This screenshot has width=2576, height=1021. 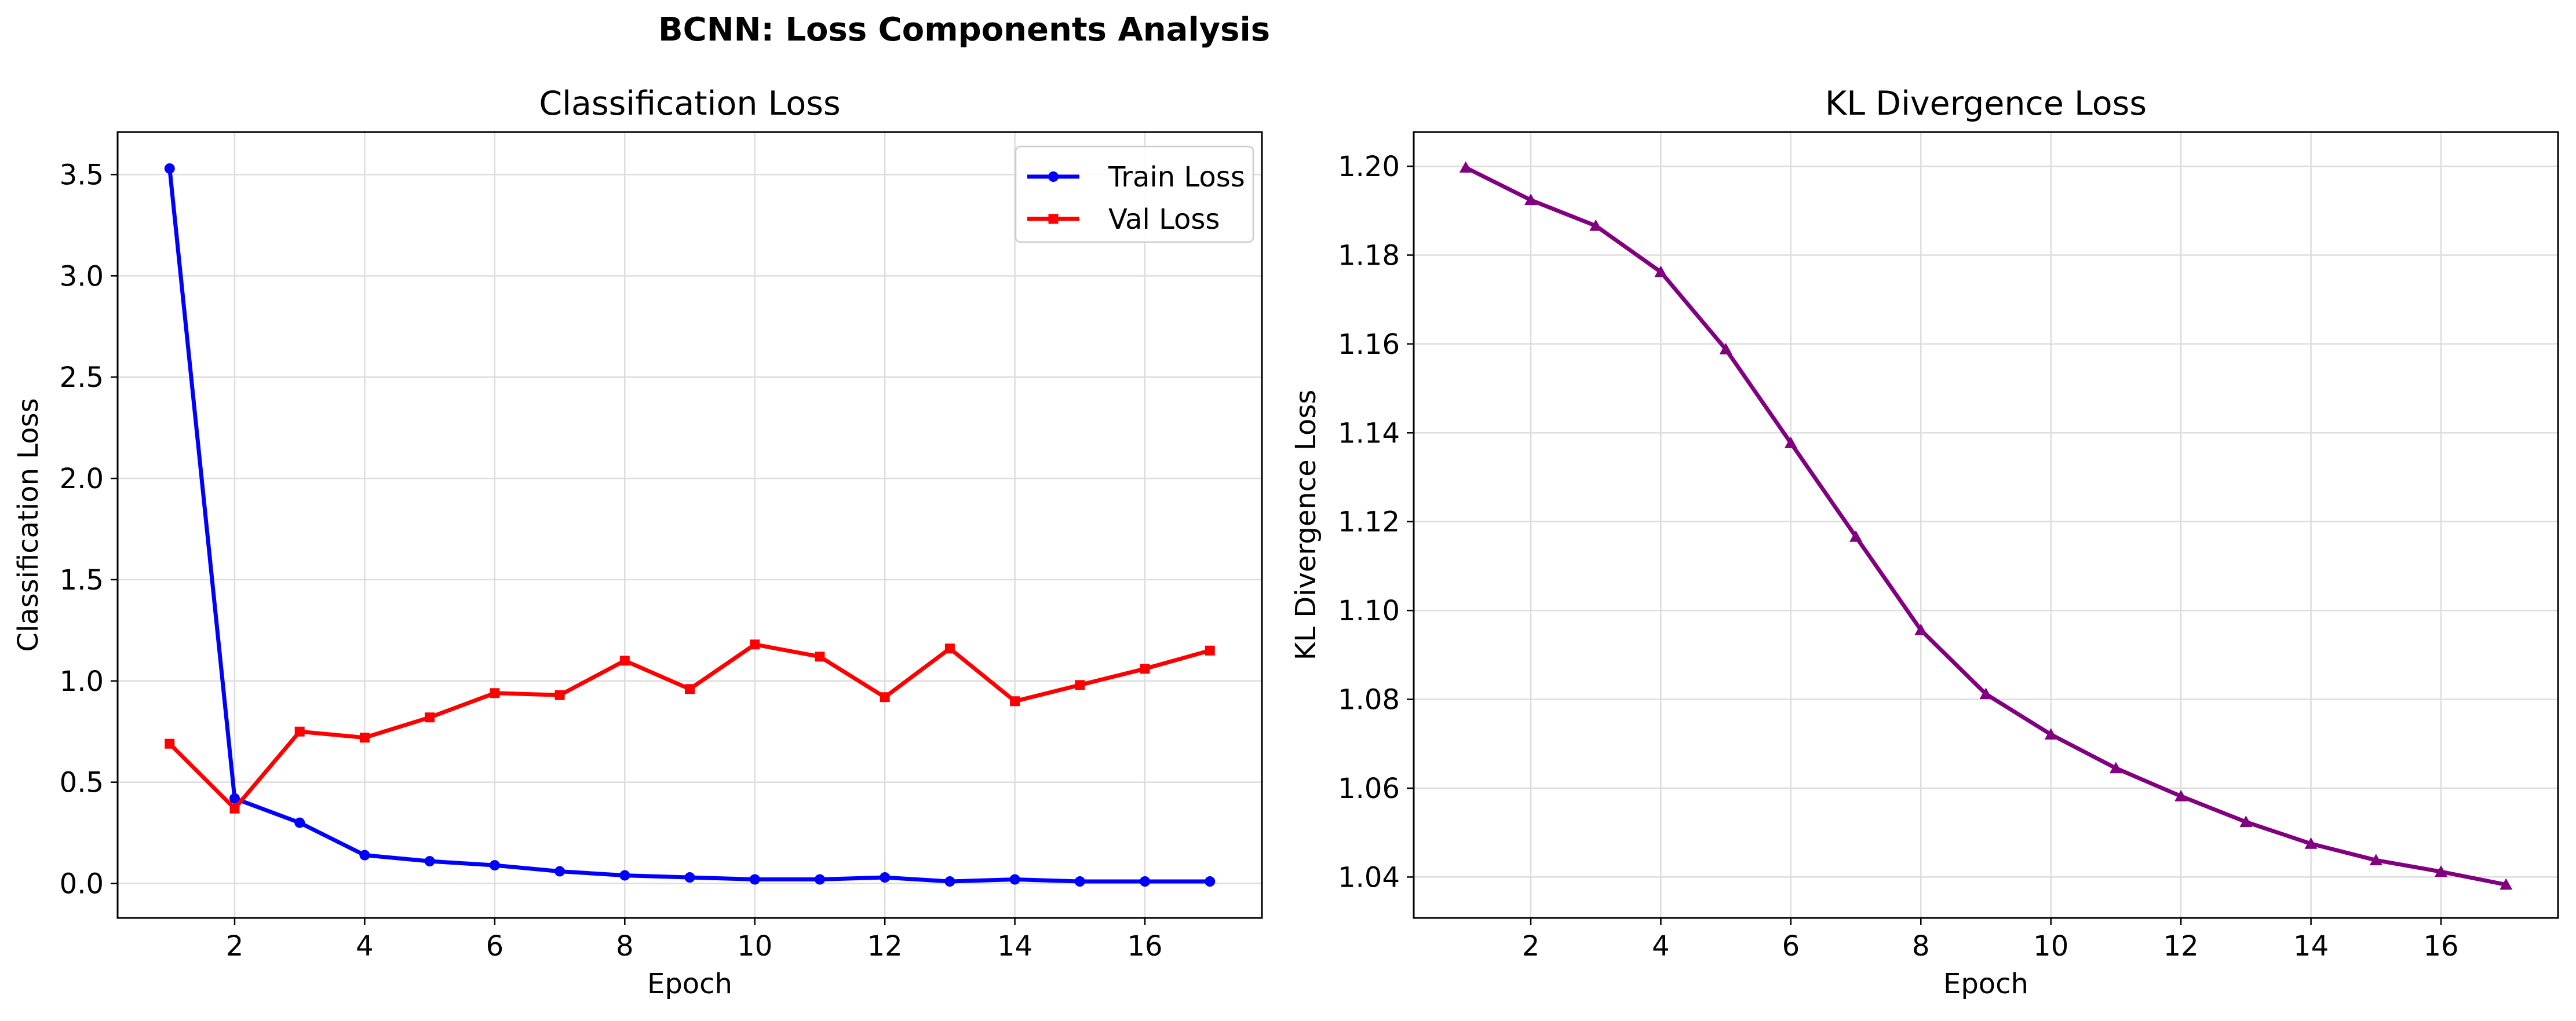 I want to click on y-tick-label: 1.10, so click(x=1369, y=611).